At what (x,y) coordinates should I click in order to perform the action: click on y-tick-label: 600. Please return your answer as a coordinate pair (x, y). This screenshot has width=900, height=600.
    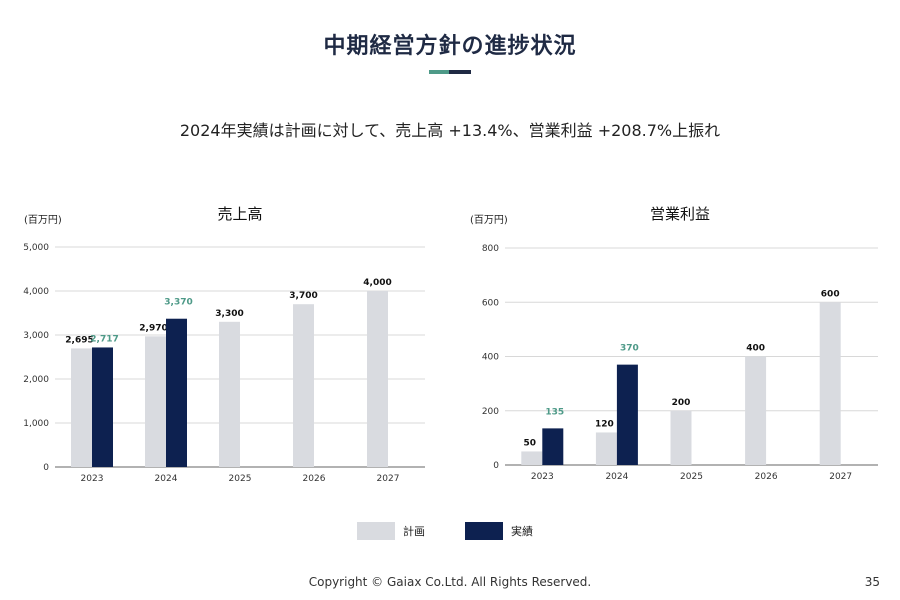
    Looking at the image, I should click on (490, 303).